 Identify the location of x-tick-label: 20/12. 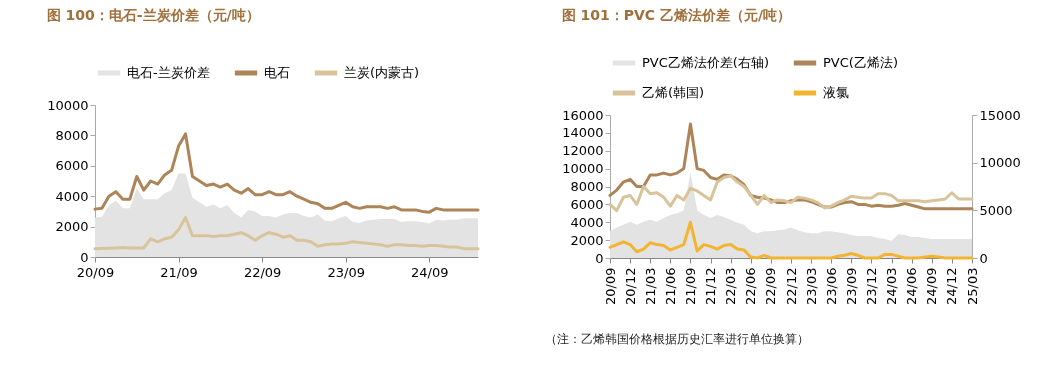
(630, 286).